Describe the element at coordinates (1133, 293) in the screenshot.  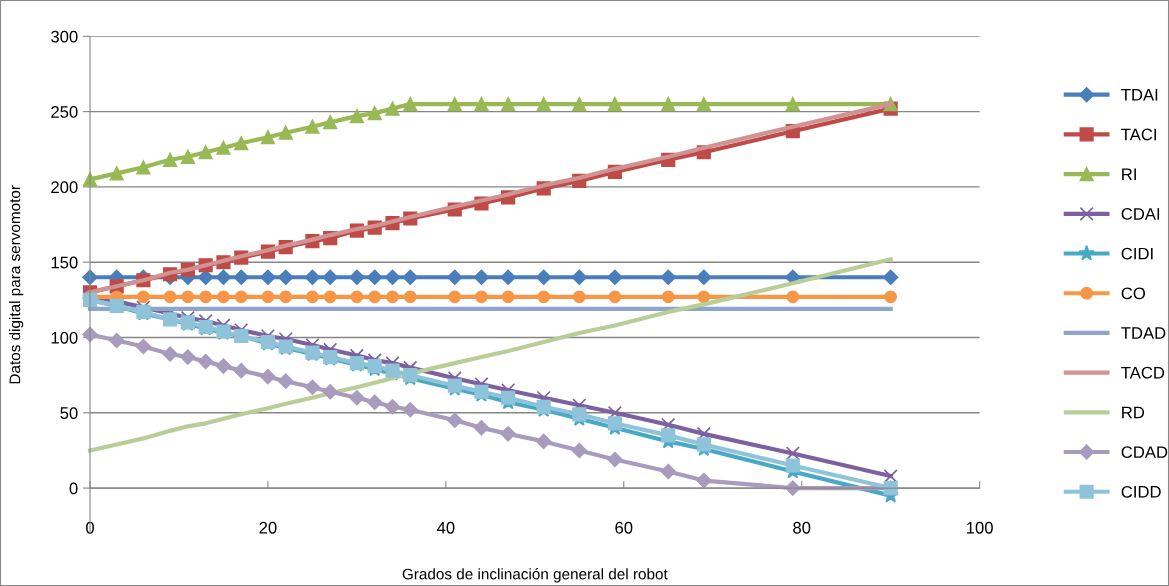
I see `legend-label: CO` at that location.